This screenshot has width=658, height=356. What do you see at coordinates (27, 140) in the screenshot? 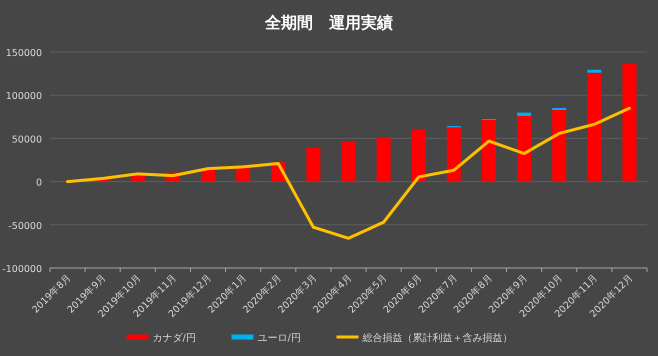
I see `y-tick-label: 50000` at bounding box center [27, 140].